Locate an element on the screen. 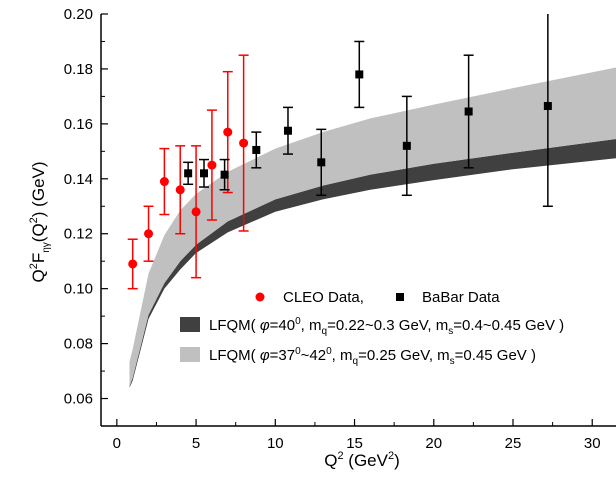 Image resolution: width=616 pixels, height=498 pixels. legend-cleo-label: CLEO Data, is located at coordinates (323, 297).